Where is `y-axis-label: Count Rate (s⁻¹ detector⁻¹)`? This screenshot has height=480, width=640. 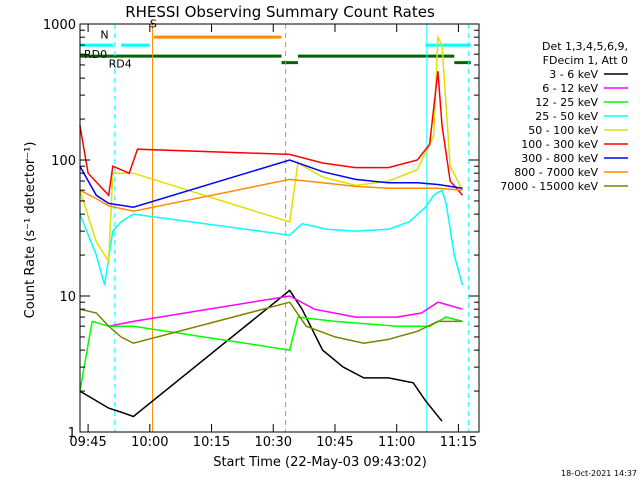
y-axis-label: Count Rate (s⁻¹ detector⁻¹) is located at coordinates (30, 230).